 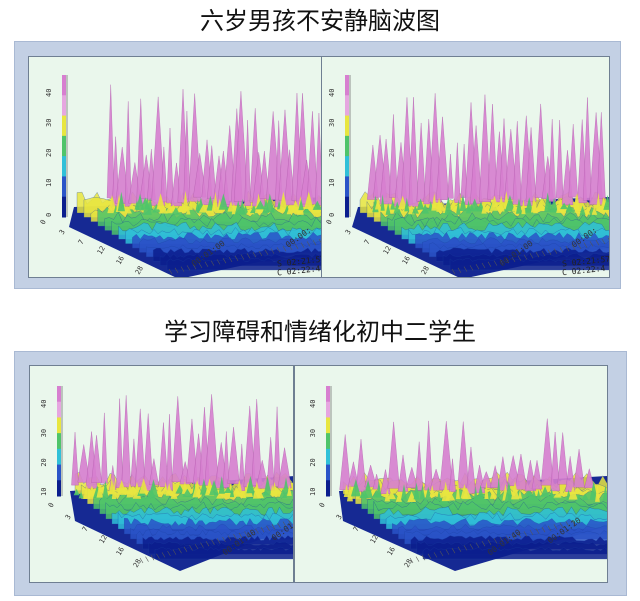 What do you see at coordinates (332, 183) in the screenshot?
I see `z-tick-label: 10` at bounding box center [332, 183].